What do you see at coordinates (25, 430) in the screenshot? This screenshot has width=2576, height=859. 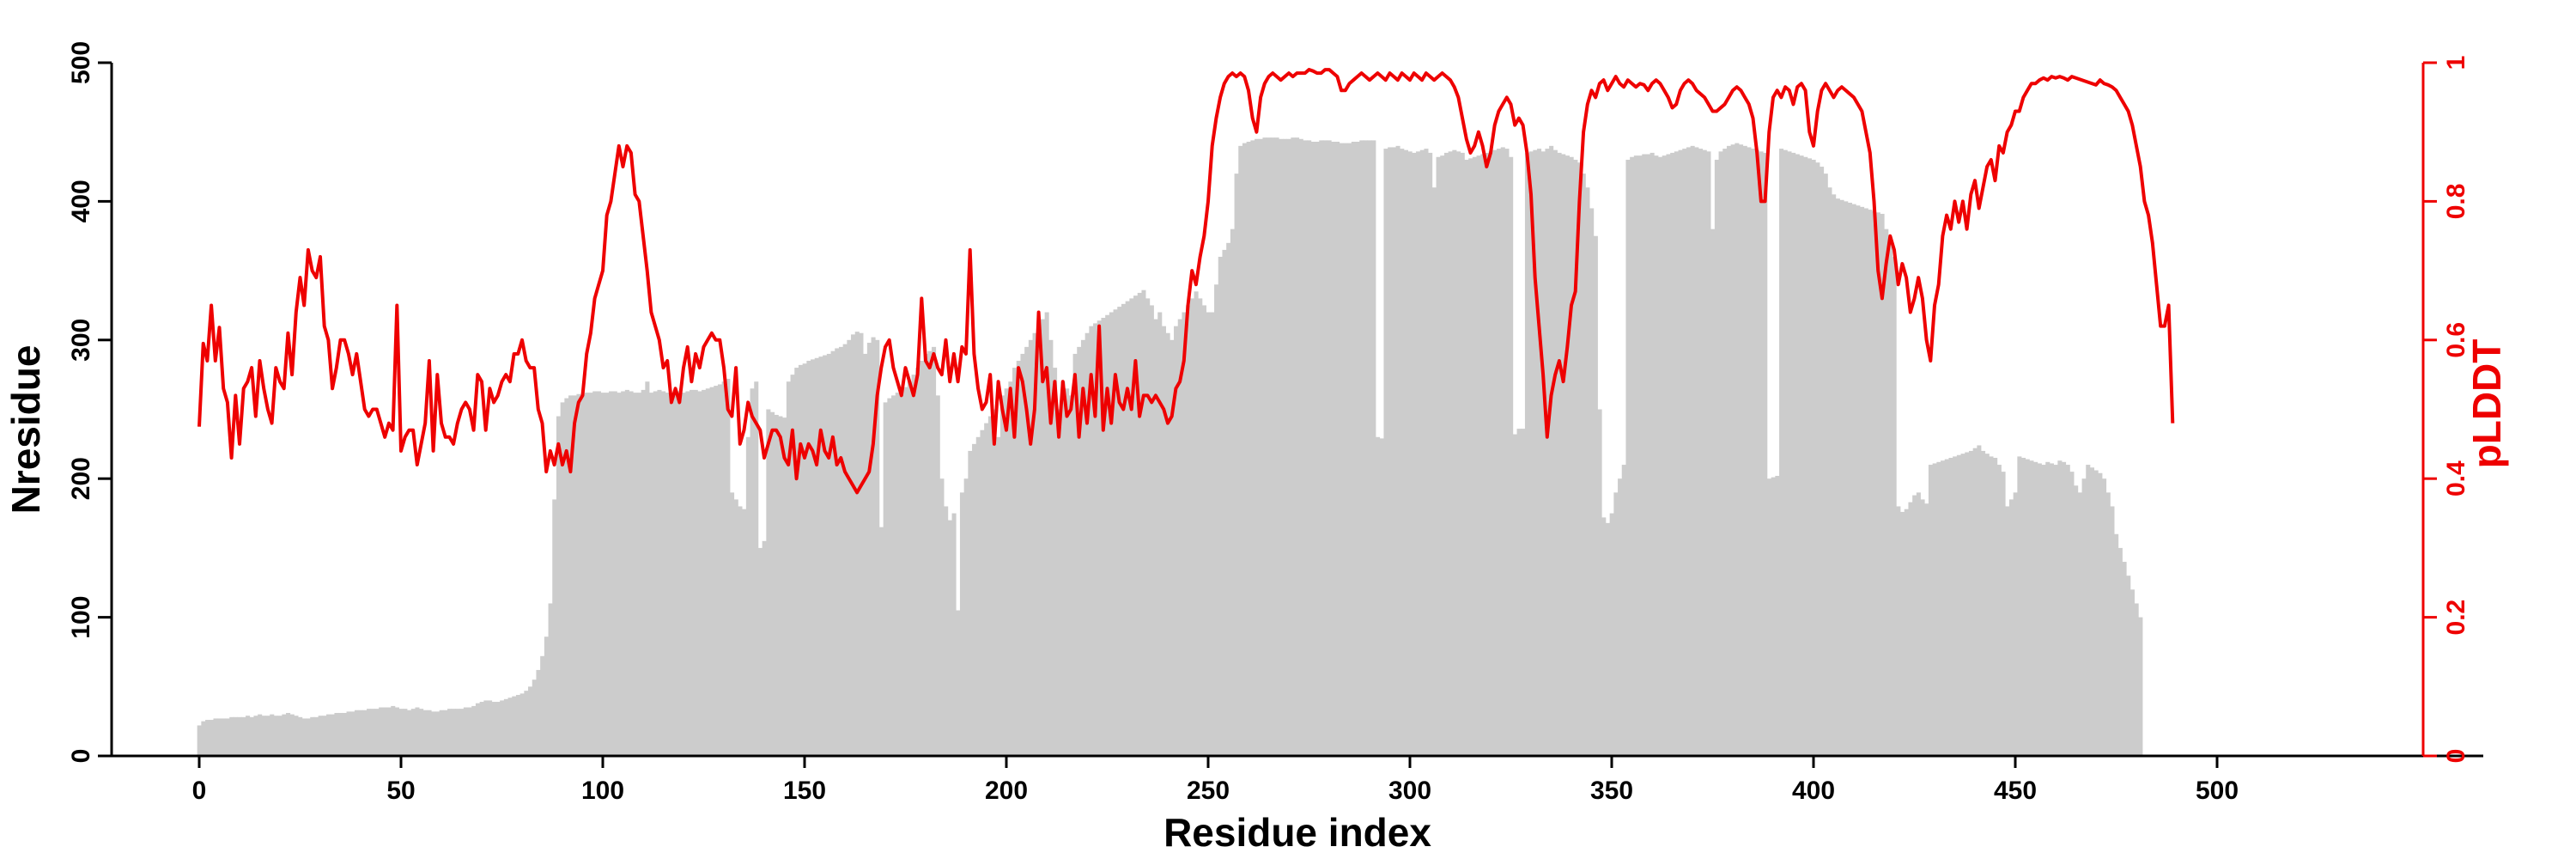 I see `y-axis-title: Nresidue` at bounding box center [25, 430].